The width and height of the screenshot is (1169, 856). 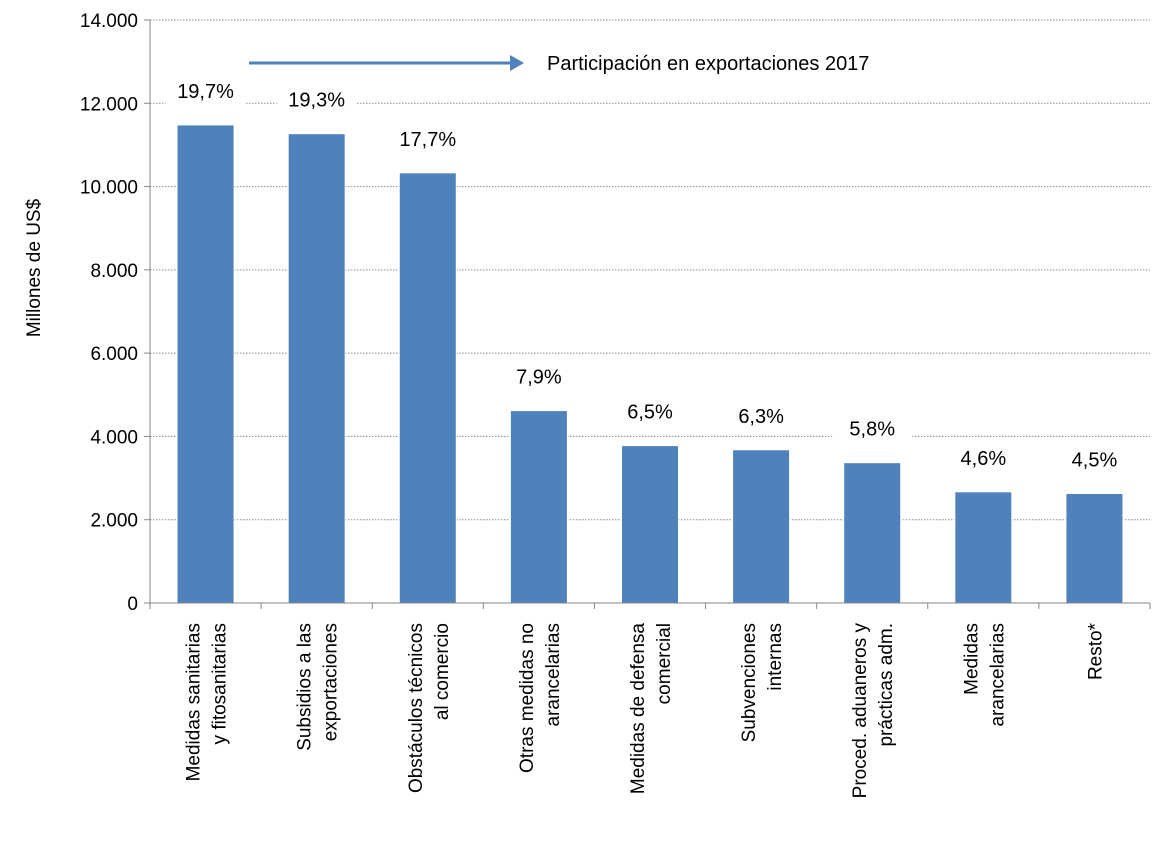 What do you see at coordinates (416, 708) in the screenshot?
I see `category-label-line: Obstáculos técnicos` at bounding box center [416, 708].